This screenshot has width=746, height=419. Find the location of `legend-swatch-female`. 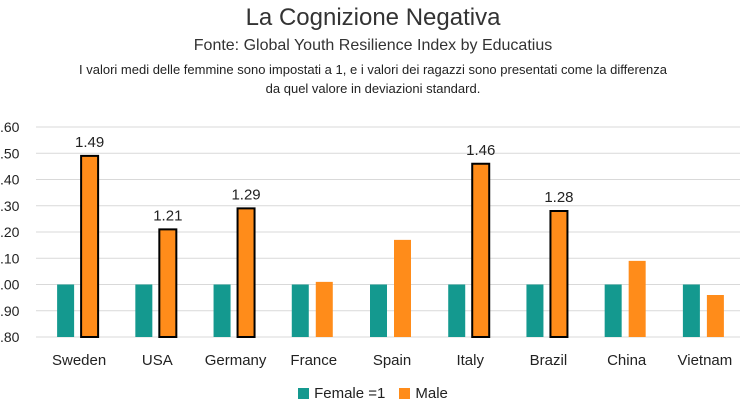

legend-swatch-female is located at coordinates (304, 393).